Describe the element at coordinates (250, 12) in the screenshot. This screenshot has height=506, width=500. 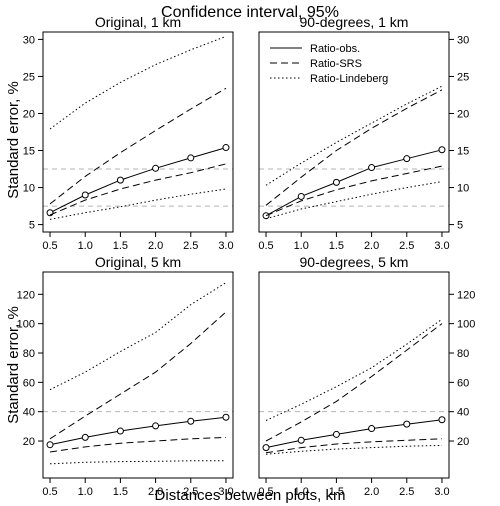
I see `figure-title: Confidence interval, 95%` at that location.